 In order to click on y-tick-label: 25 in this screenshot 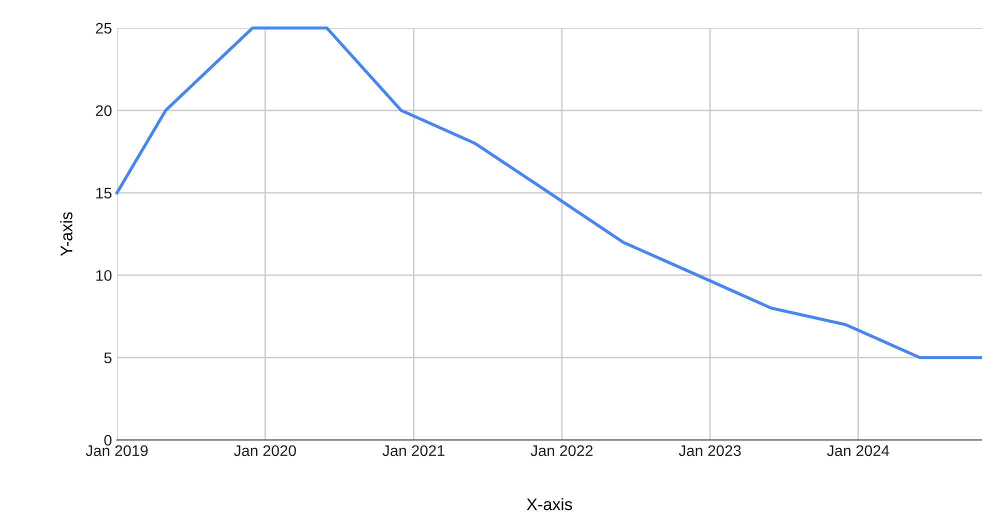, I will do `click(104, 28)`.